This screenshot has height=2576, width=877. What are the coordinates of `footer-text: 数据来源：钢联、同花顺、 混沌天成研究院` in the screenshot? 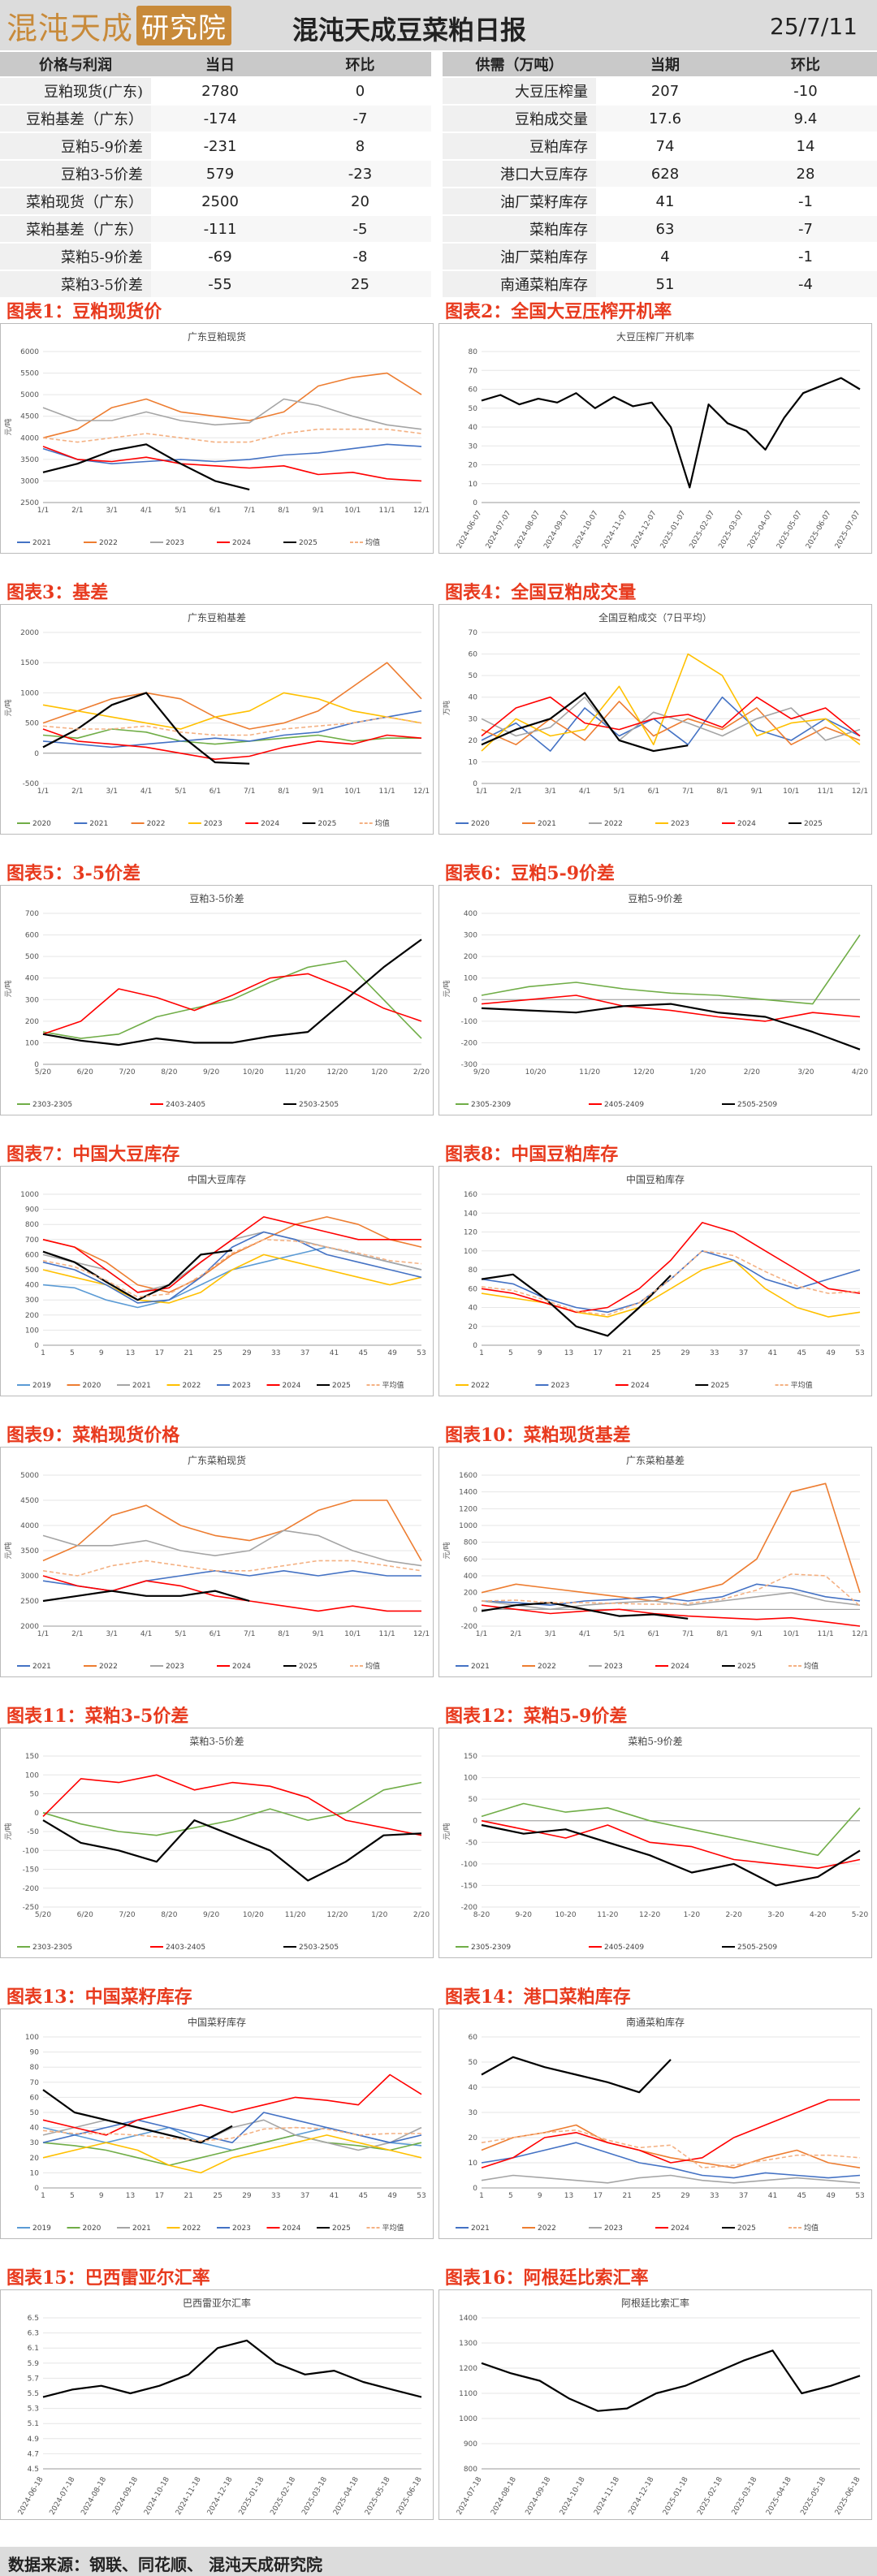 It's located at (165, 2564).